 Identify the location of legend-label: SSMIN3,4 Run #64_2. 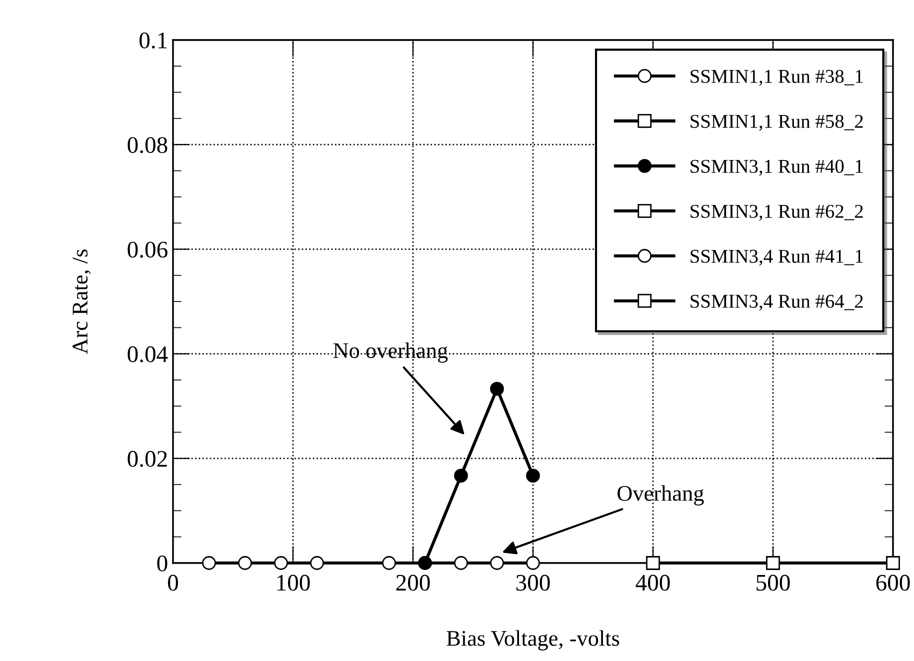
(776, 302).